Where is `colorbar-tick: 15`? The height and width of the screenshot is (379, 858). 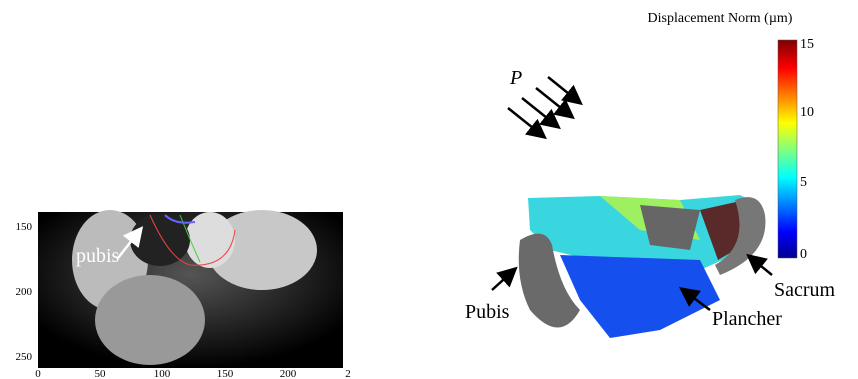
colorbar-tick: 15 is located at coordinates (807, 44).